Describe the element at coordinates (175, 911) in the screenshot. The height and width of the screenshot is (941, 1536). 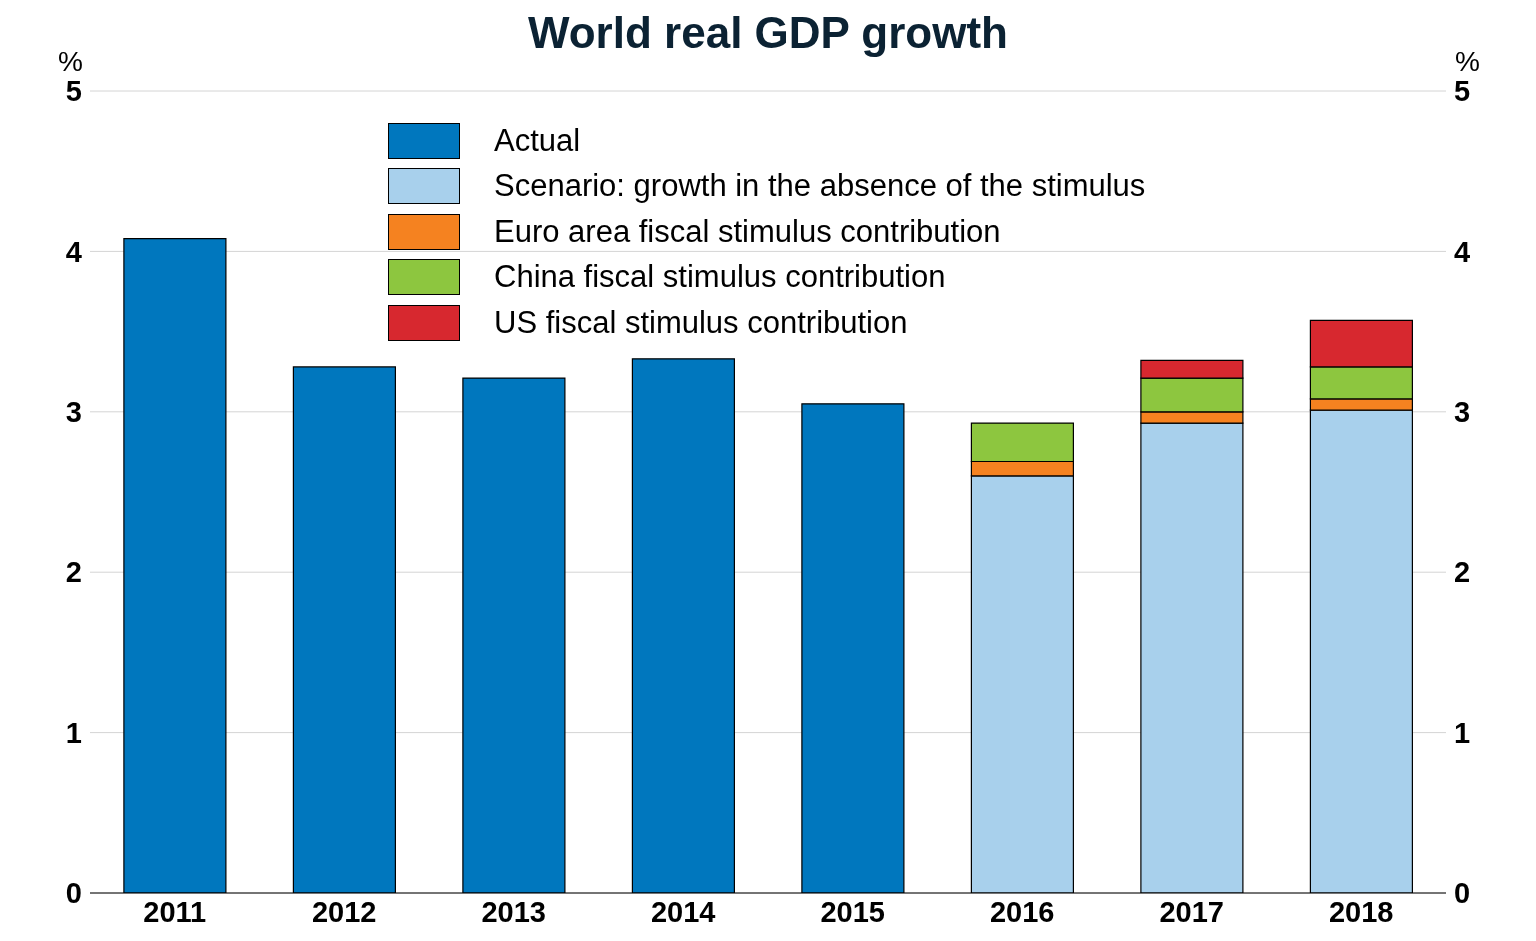
I see `x-tick-label: 2011` at that location.